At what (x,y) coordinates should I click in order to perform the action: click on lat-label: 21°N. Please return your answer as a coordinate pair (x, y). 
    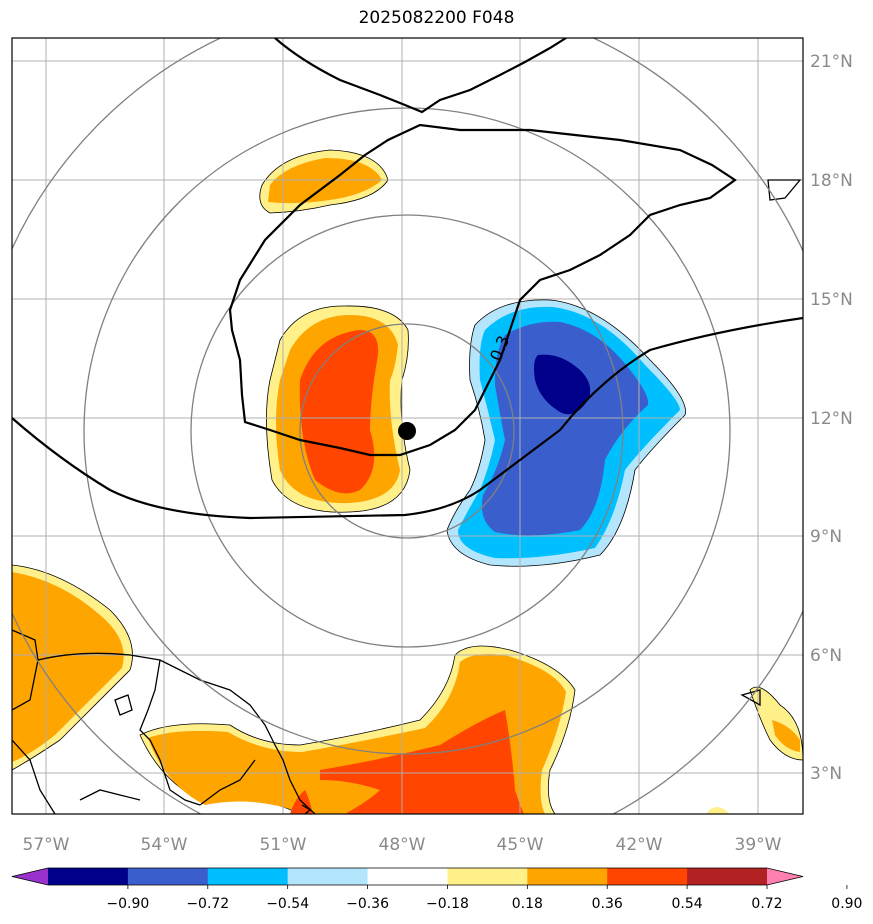
    Looking at the image, I should click on (831, 62).